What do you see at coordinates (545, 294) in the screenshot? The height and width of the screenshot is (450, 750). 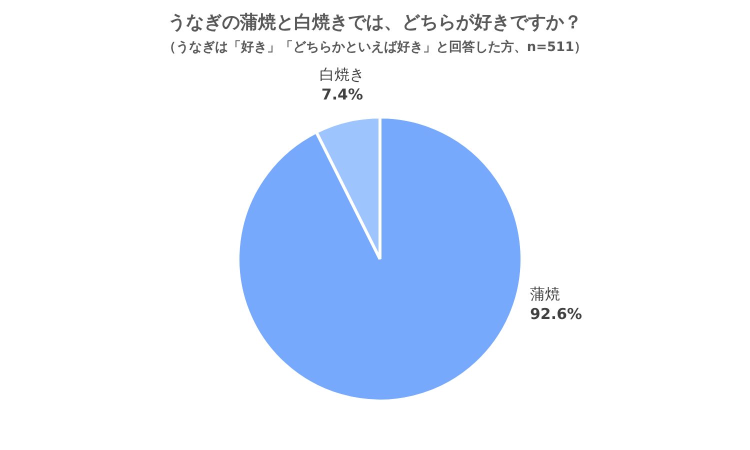 I see `slice-label: 蒲焼` at bounding box center [545, 294].